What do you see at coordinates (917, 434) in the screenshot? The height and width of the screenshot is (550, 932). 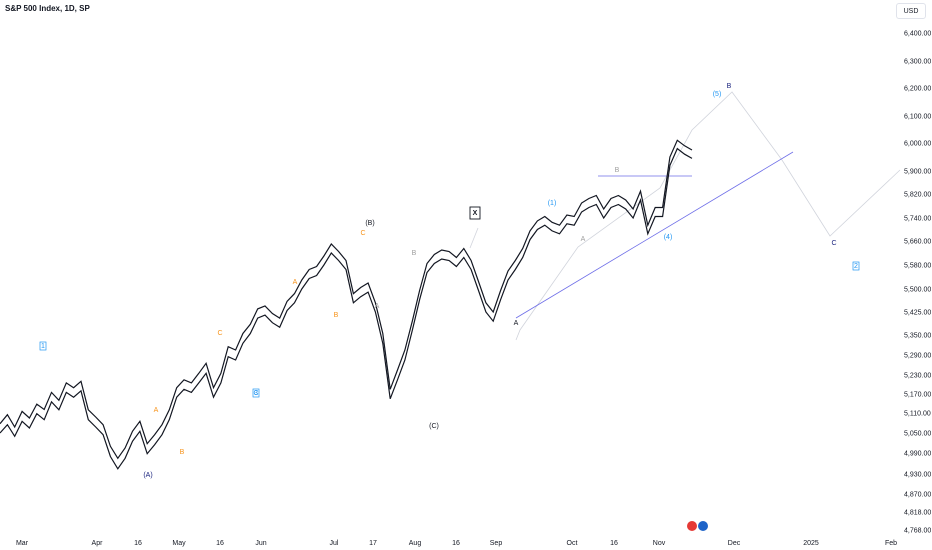 I see `y-tick-label: 5,050.00` at bounding box center [917, 434].